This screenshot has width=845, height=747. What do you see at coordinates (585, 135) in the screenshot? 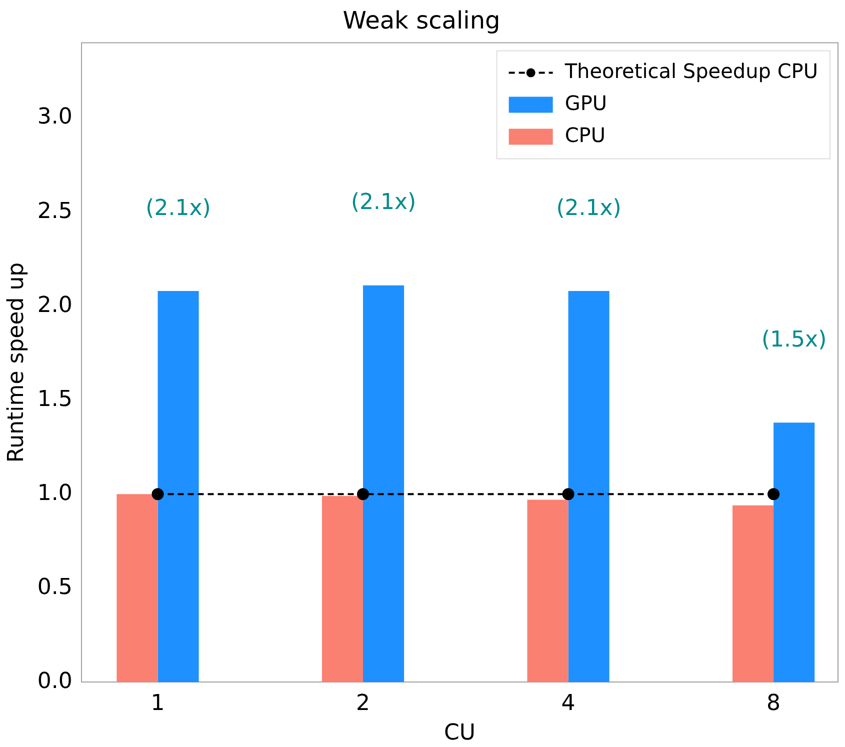
I see `legend-label: CPU` at bounding box center [585, 135].